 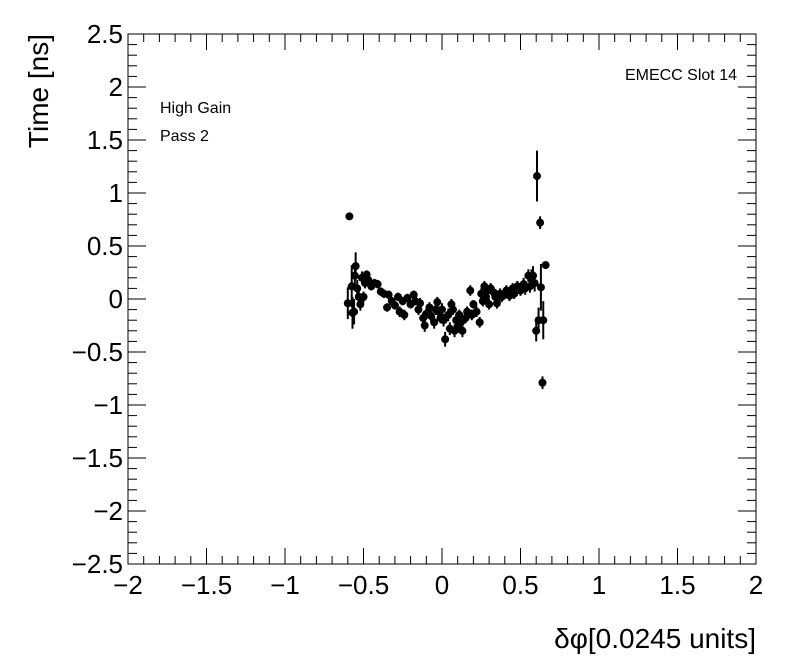 What do you see at coordinates (116, 87) in the screenshot?
I see `y-tick-label: 2` at bounding box center [116, 87].